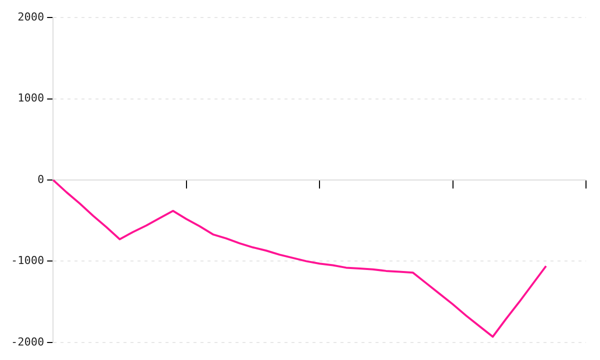  What do you see at coordinates (31, 98) in the screenshot?
I see `y-tick-label: 1000` at bounding box center [31, 98].